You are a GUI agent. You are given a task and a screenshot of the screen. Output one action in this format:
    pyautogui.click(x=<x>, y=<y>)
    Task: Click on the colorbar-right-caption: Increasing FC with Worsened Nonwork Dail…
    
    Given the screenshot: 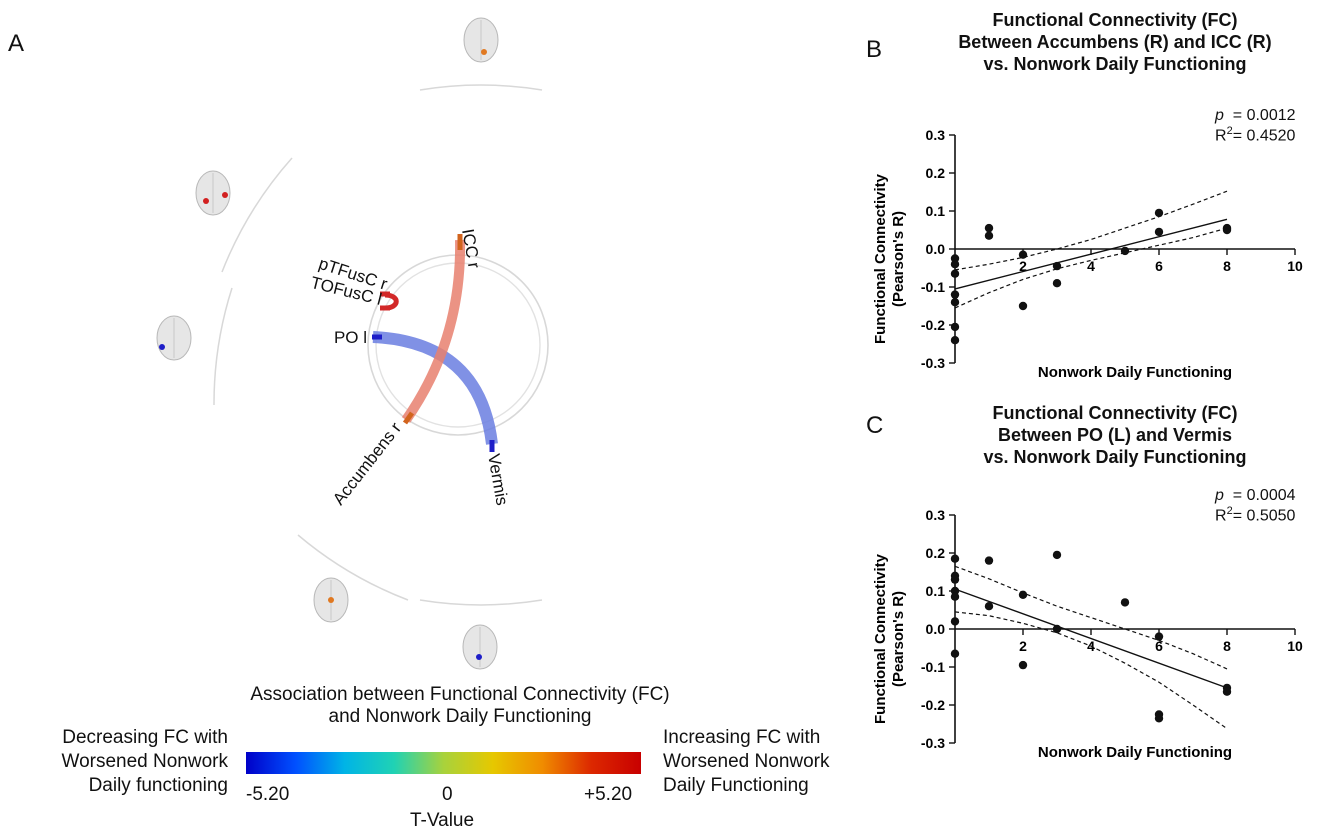 What is the action you would take?
    pyautogui.click(x=773, y=761)
    